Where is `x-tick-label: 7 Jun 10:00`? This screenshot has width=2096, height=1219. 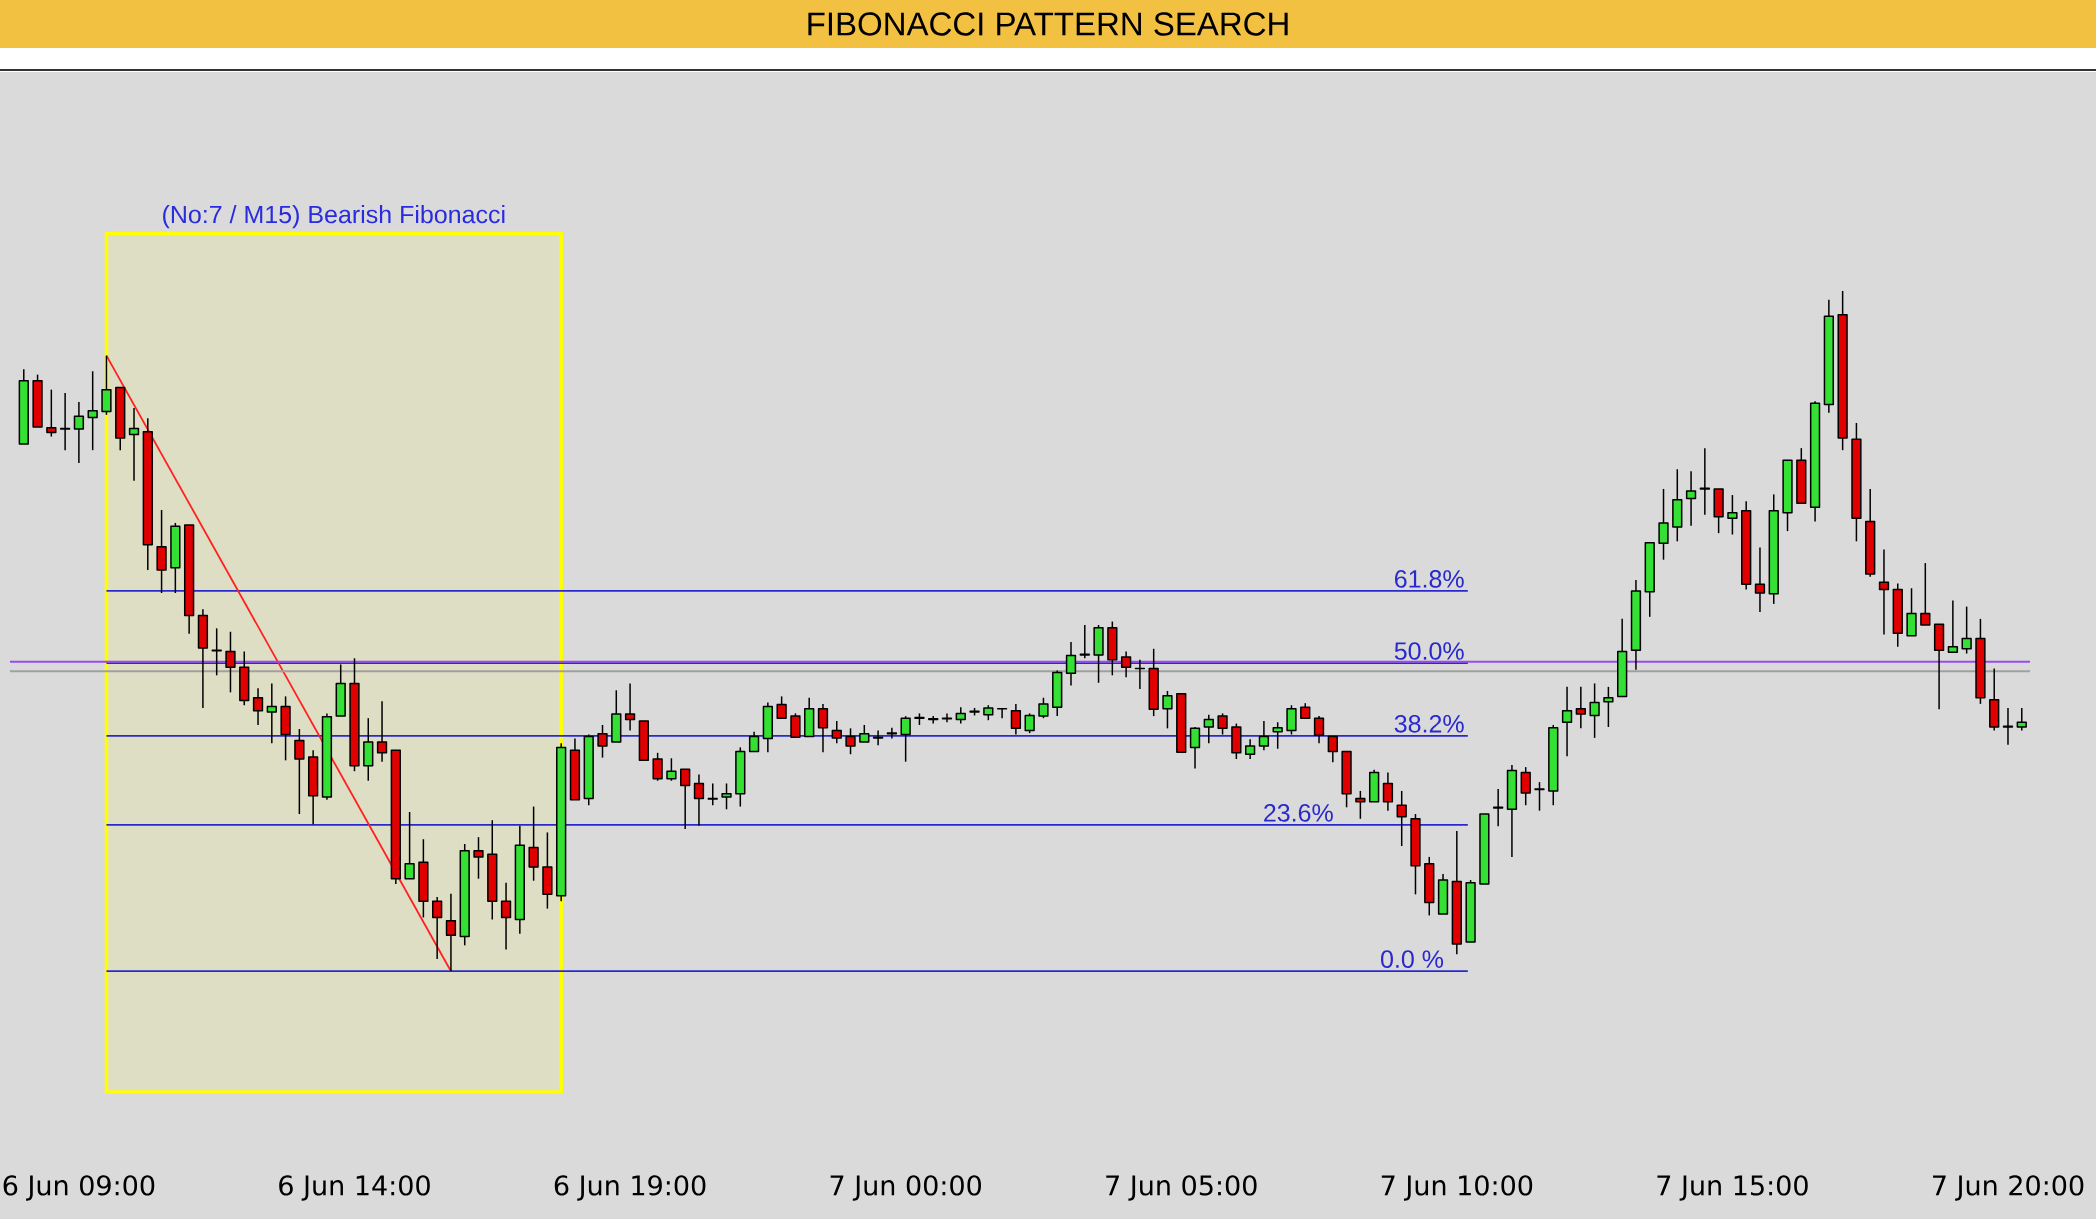
x-tick-label: 7 Jun 10:00 is located at coordinates (1457, 1188).